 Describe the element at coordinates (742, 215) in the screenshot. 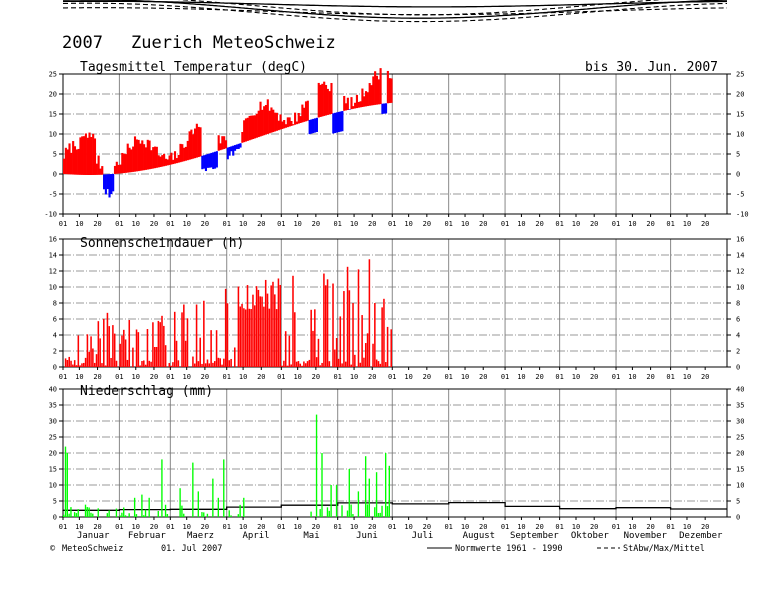

I see `ytick-label-right: -10` at that location.